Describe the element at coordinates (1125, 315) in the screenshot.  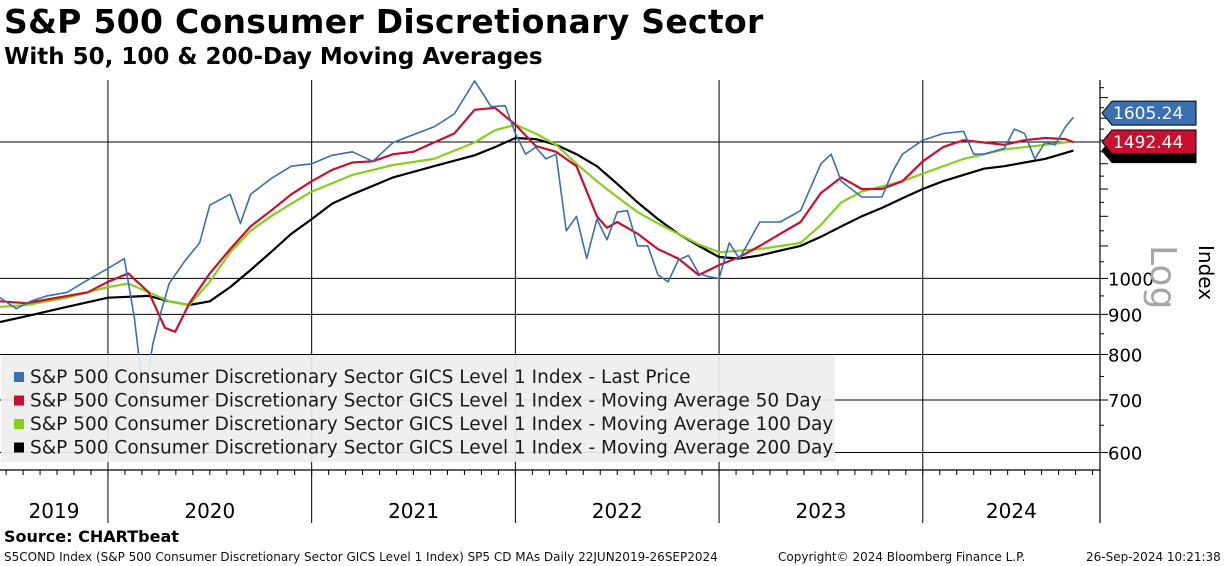
I see `y-tick-label: 900` at that location.